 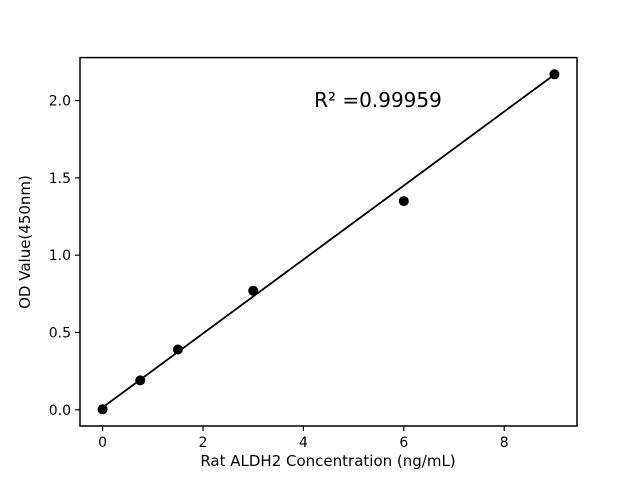 What do you see at coordinates (203, 443) in the screenshot?
I see `x-tick-label: 2` at bounding box center [203, 443].